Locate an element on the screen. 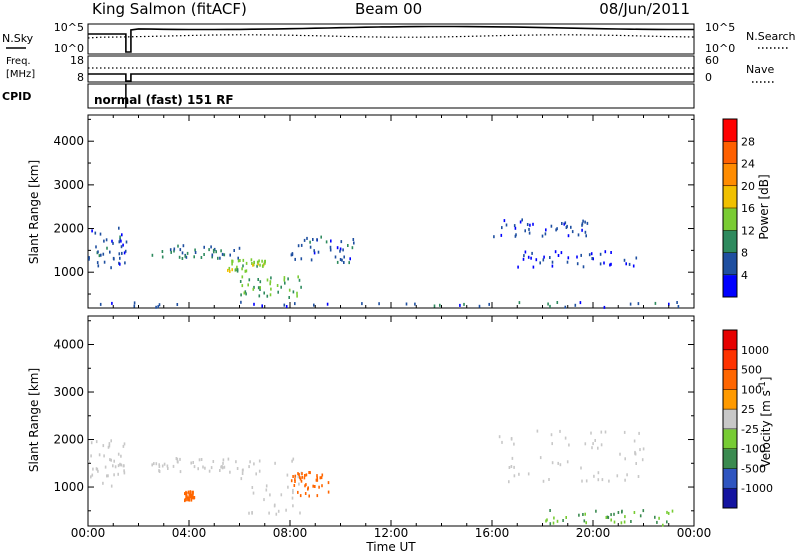  nsky-label: N.Sky is located at coordinates (18, 38).